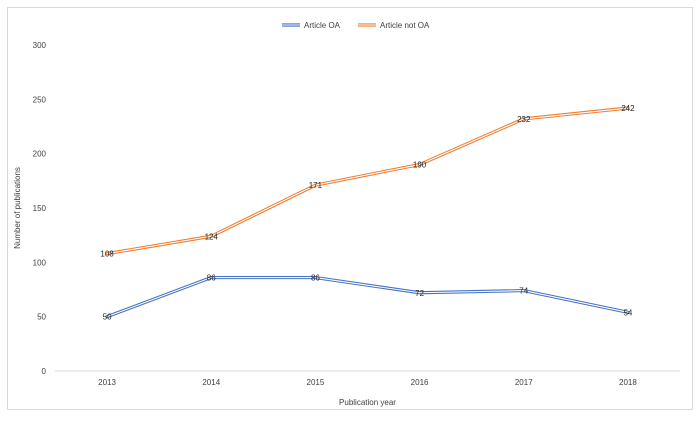 Image resolution: width=700 pixels, height=424 pixels. What do you see at coordinates (107, 382) in the screenshot?
I see `x-tick-label: 2013` at bounding box center [107, 382].